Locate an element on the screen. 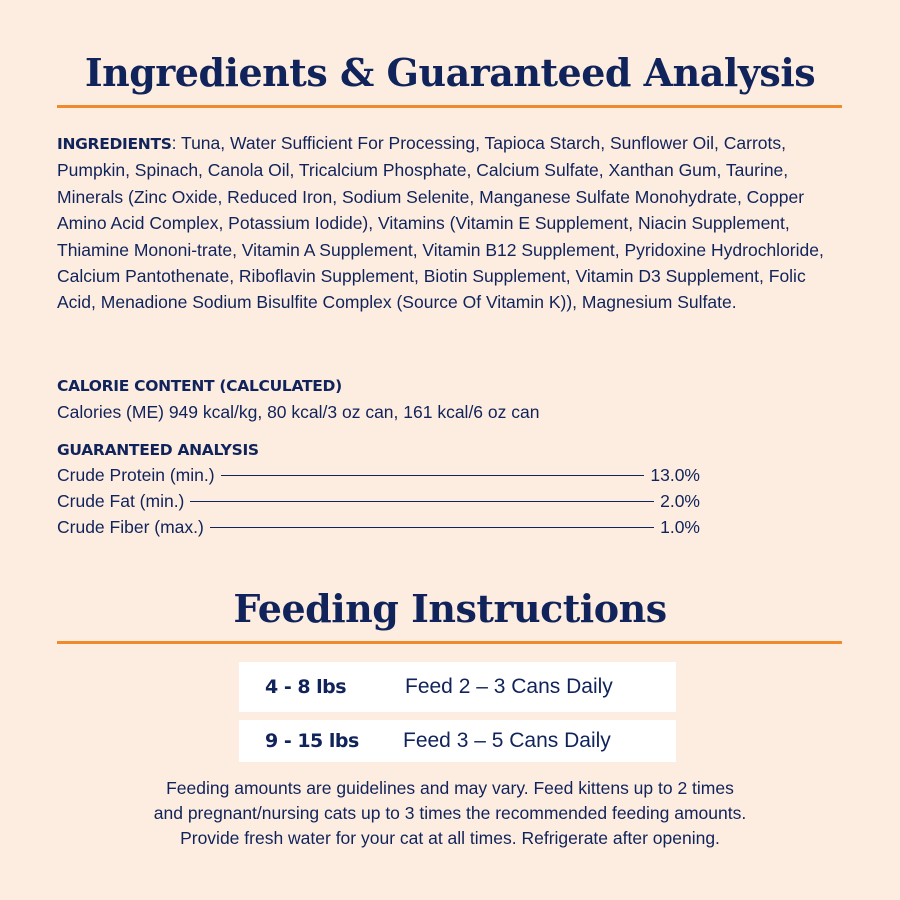  feeding-divider is located at coordinates (449, 642).